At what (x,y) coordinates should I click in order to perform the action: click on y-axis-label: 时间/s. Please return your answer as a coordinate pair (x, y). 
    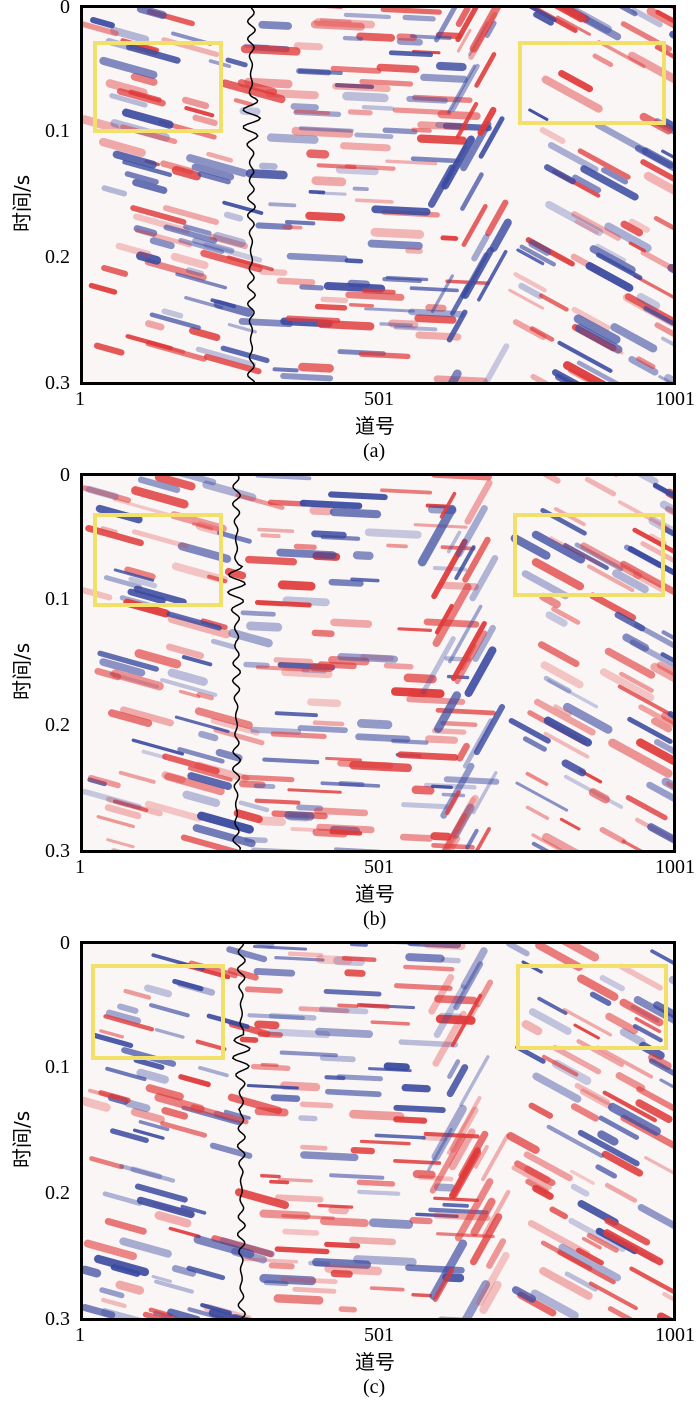
    Looking at the image, I should click on (22, 671).